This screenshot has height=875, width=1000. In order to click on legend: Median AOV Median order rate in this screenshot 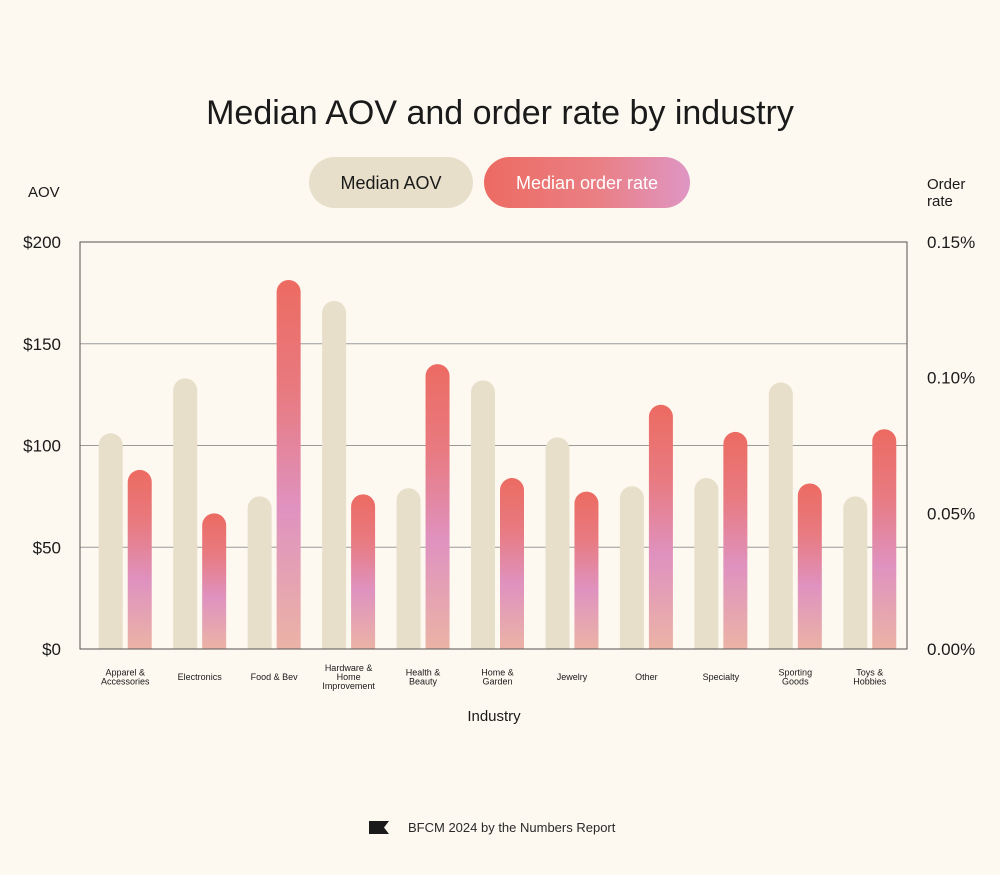, I will do `click(499, 182)`.